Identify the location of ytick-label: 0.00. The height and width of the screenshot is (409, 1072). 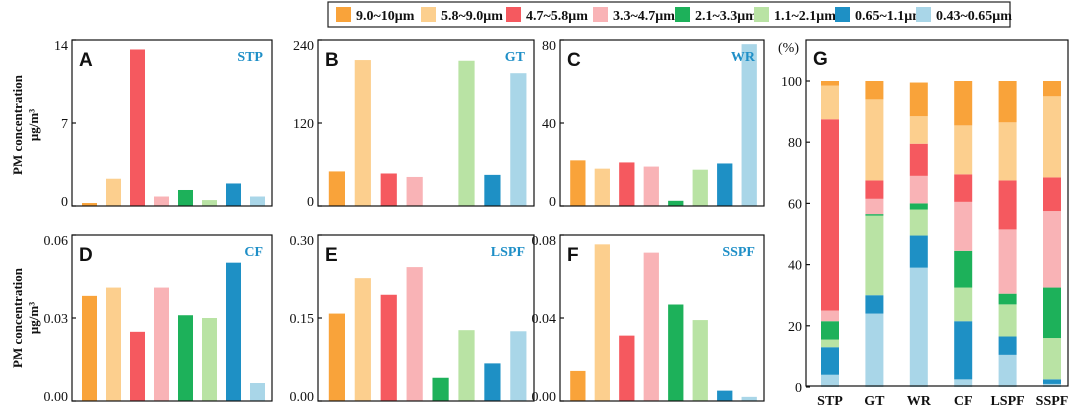
(56, 397).